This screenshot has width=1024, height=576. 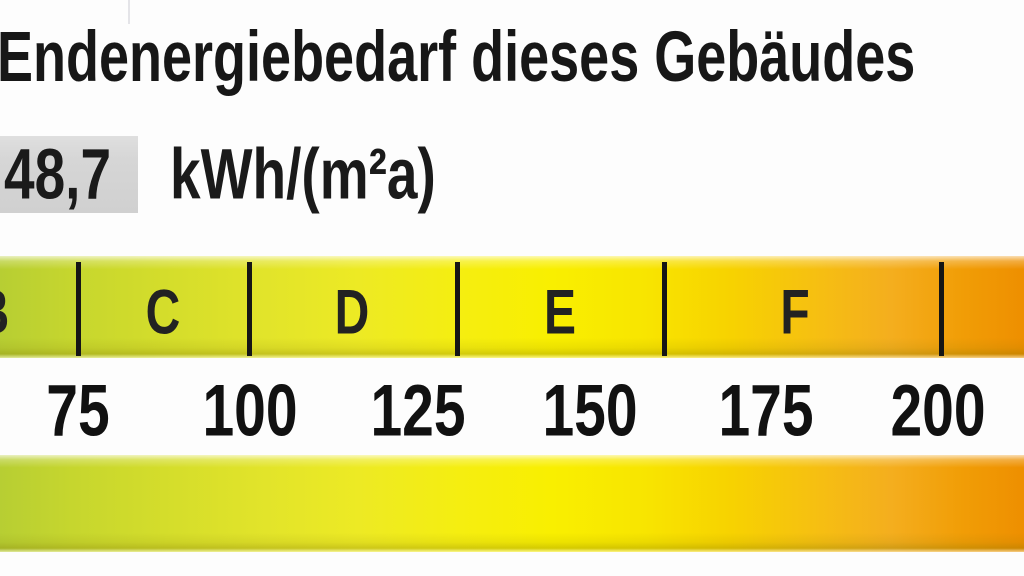 What do you see at coordinates (590, 411) in the screenshot?
I see `axis-label-150: 150` at bounding box center [590, 411].